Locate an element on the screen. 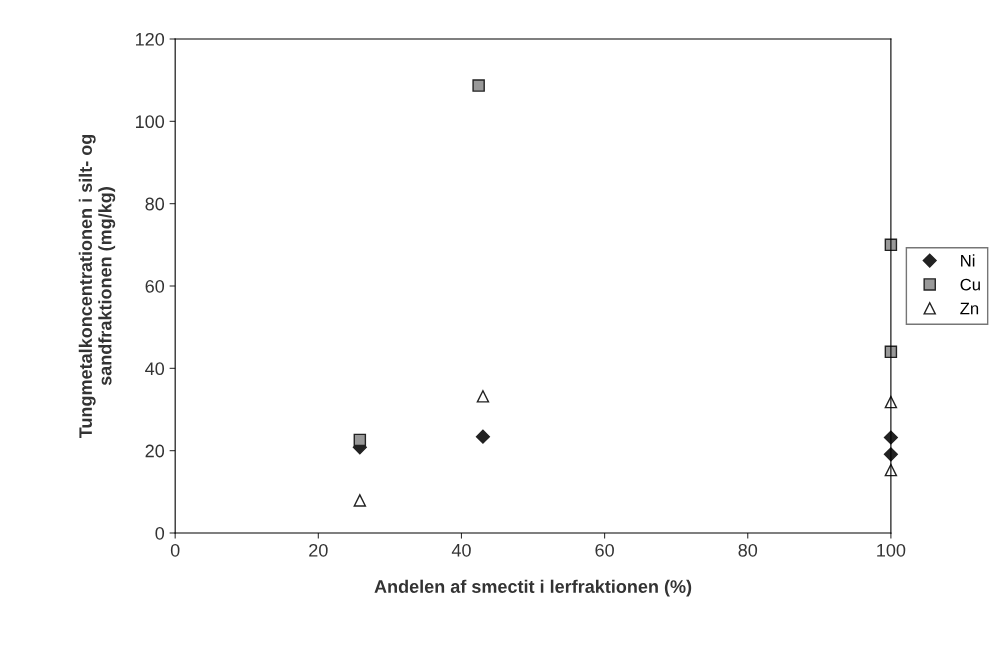 The image size is (1001, 650). y-tick-label: 0 is located at coordinates (160, 533).